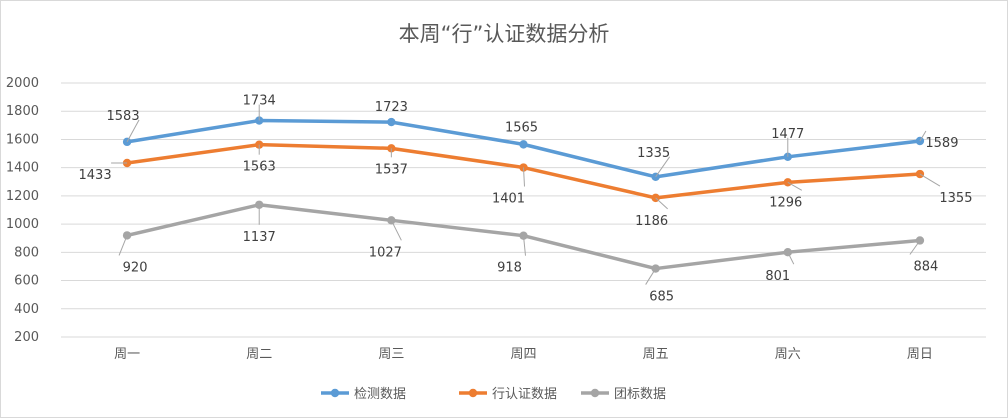 The height and width of the screenshot is (418, 1008). I want to click on data-label: 1537, so click(391, 169).